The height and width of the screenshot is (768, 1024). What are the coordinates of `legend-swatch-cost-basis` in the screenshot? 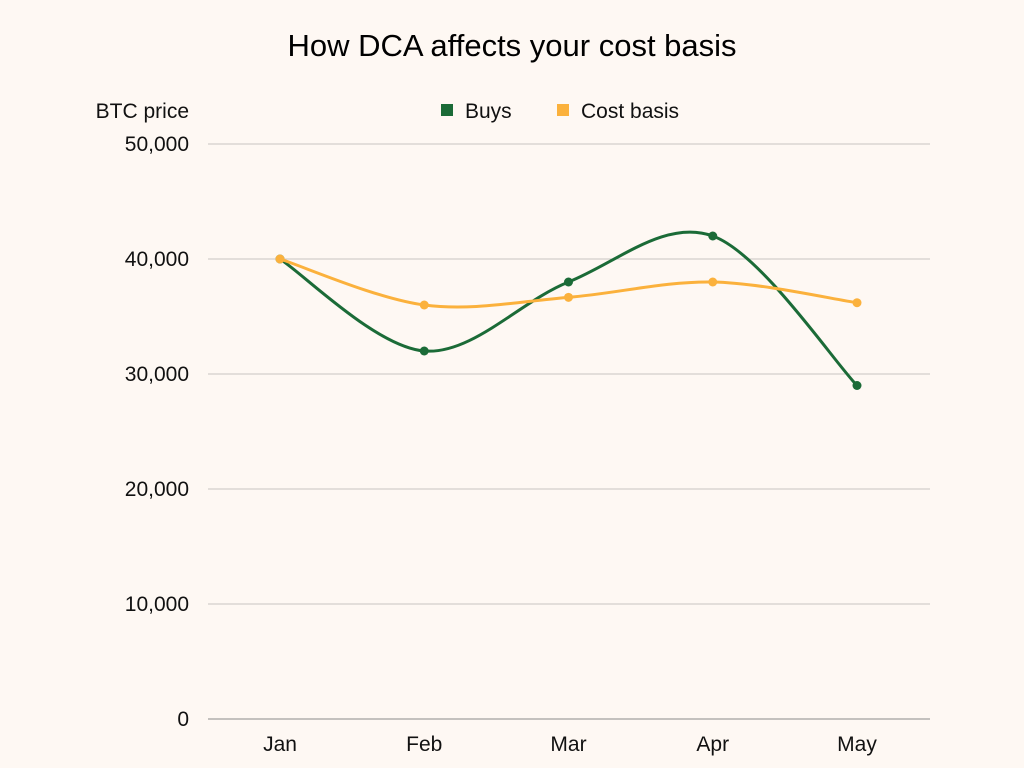 It's located at (563, 110).